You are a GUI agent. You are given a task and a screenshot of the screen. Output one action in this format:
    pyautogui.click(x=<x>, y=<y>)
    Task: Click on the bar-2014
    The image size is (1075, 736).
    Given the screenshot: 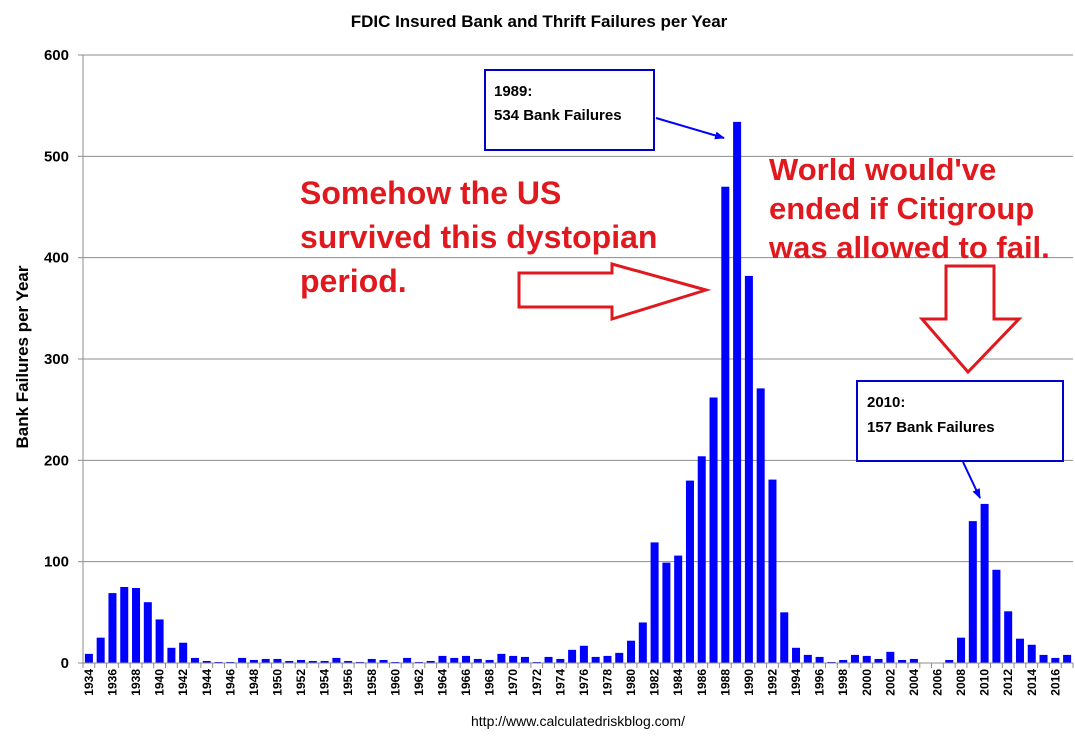 What is the action you would take?
    pyautogui.click(x=1031, y=653)
    